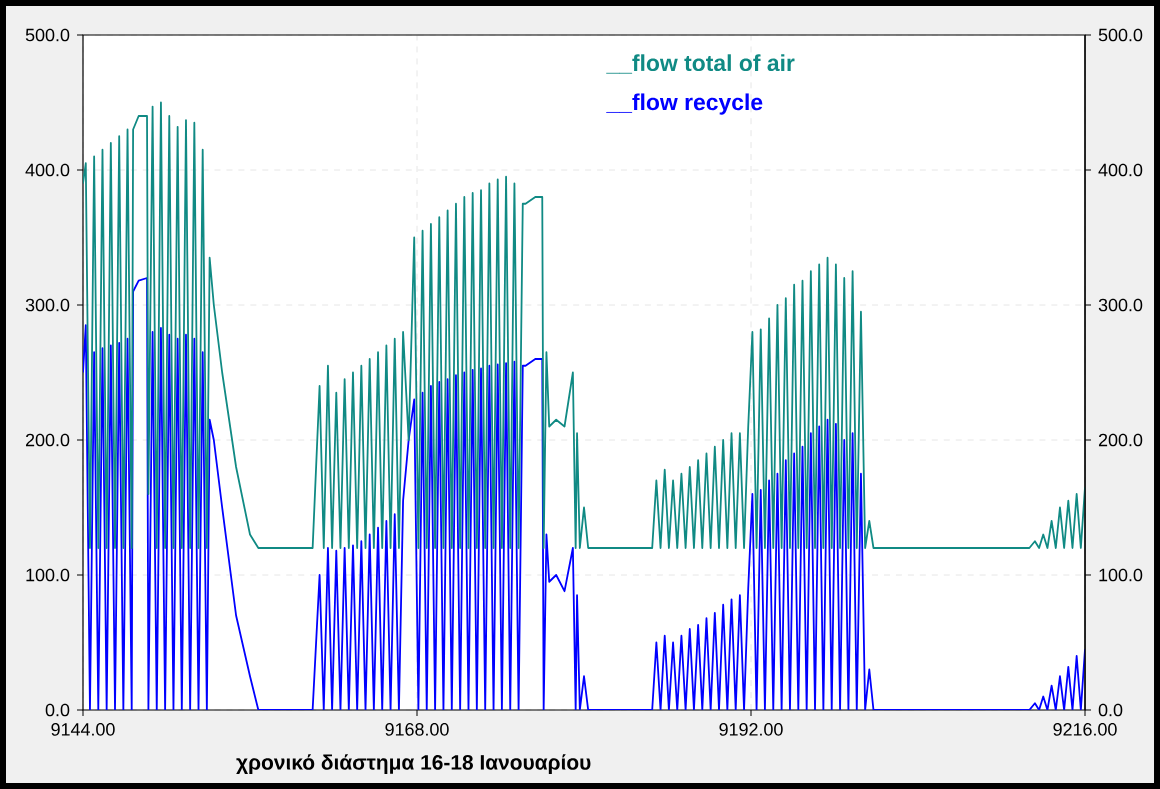 Image resolution: width=1160 pixels, height=789 pixels. What do you see at coordinates (57, 710) in the screenshot?
I see `y-tick-label: 0.0` at bounding box center [57, 710].